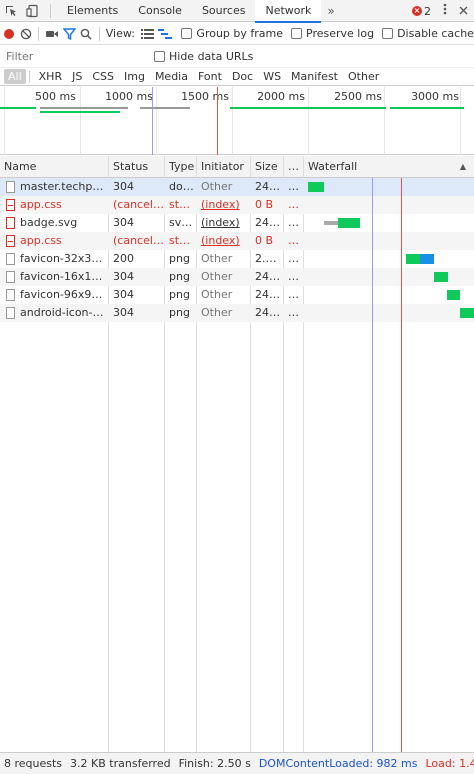 The image size is (474, 774). What do you see at coordinates (264, 204) in the screenshot?
I see `cell-size: 0 B` at bounding box center [264, 204].